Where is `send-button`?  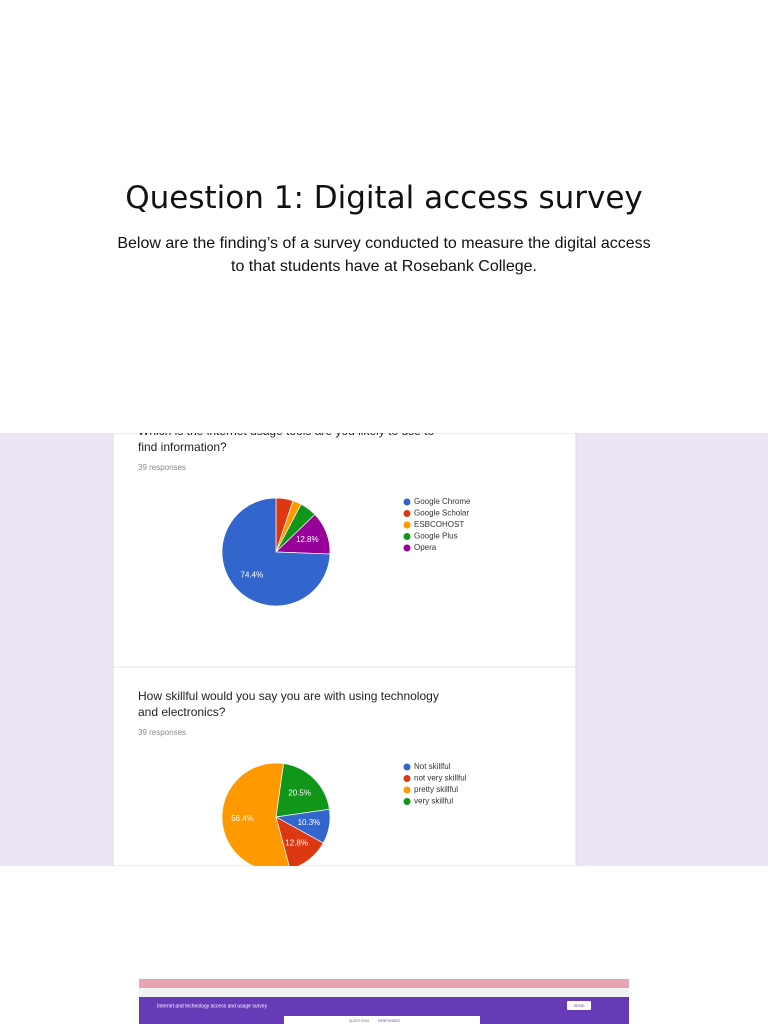 send-button is located at coordinates (579, 1005).